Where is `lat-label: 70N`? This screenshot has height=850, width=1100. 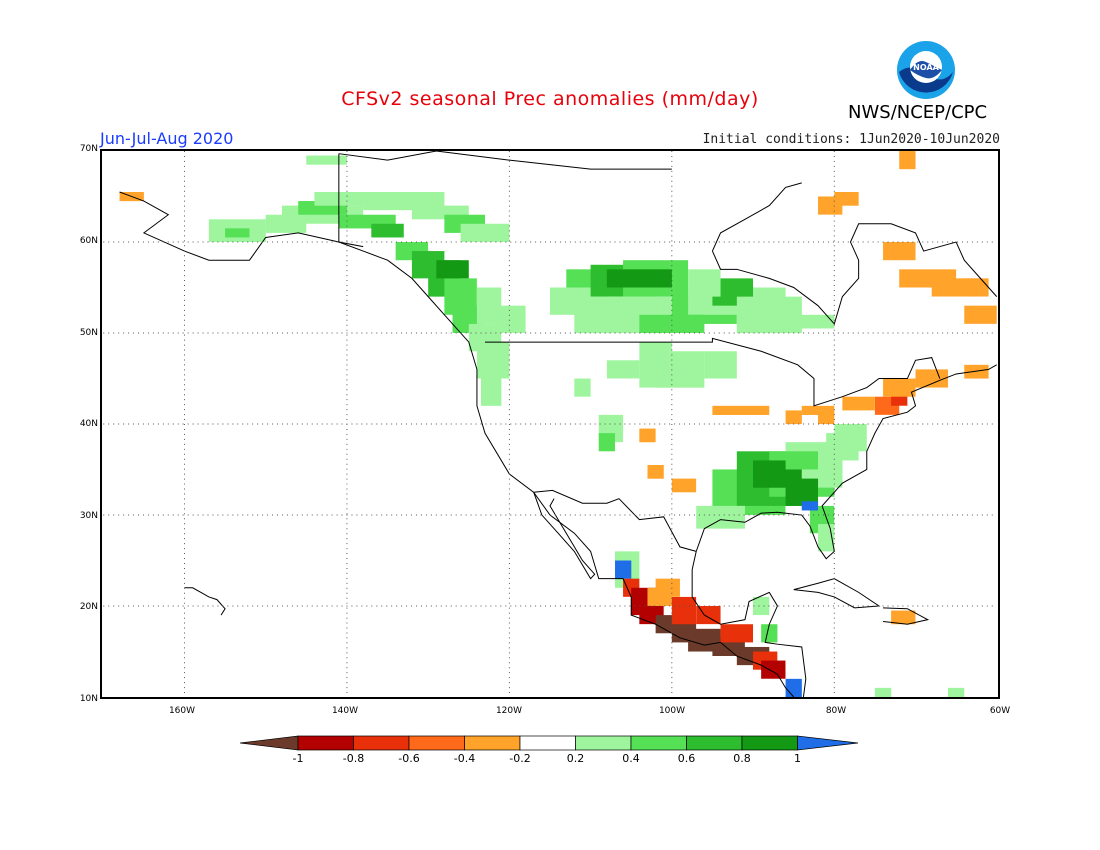 lat-label: 70N is located at coordinates (88, 149).